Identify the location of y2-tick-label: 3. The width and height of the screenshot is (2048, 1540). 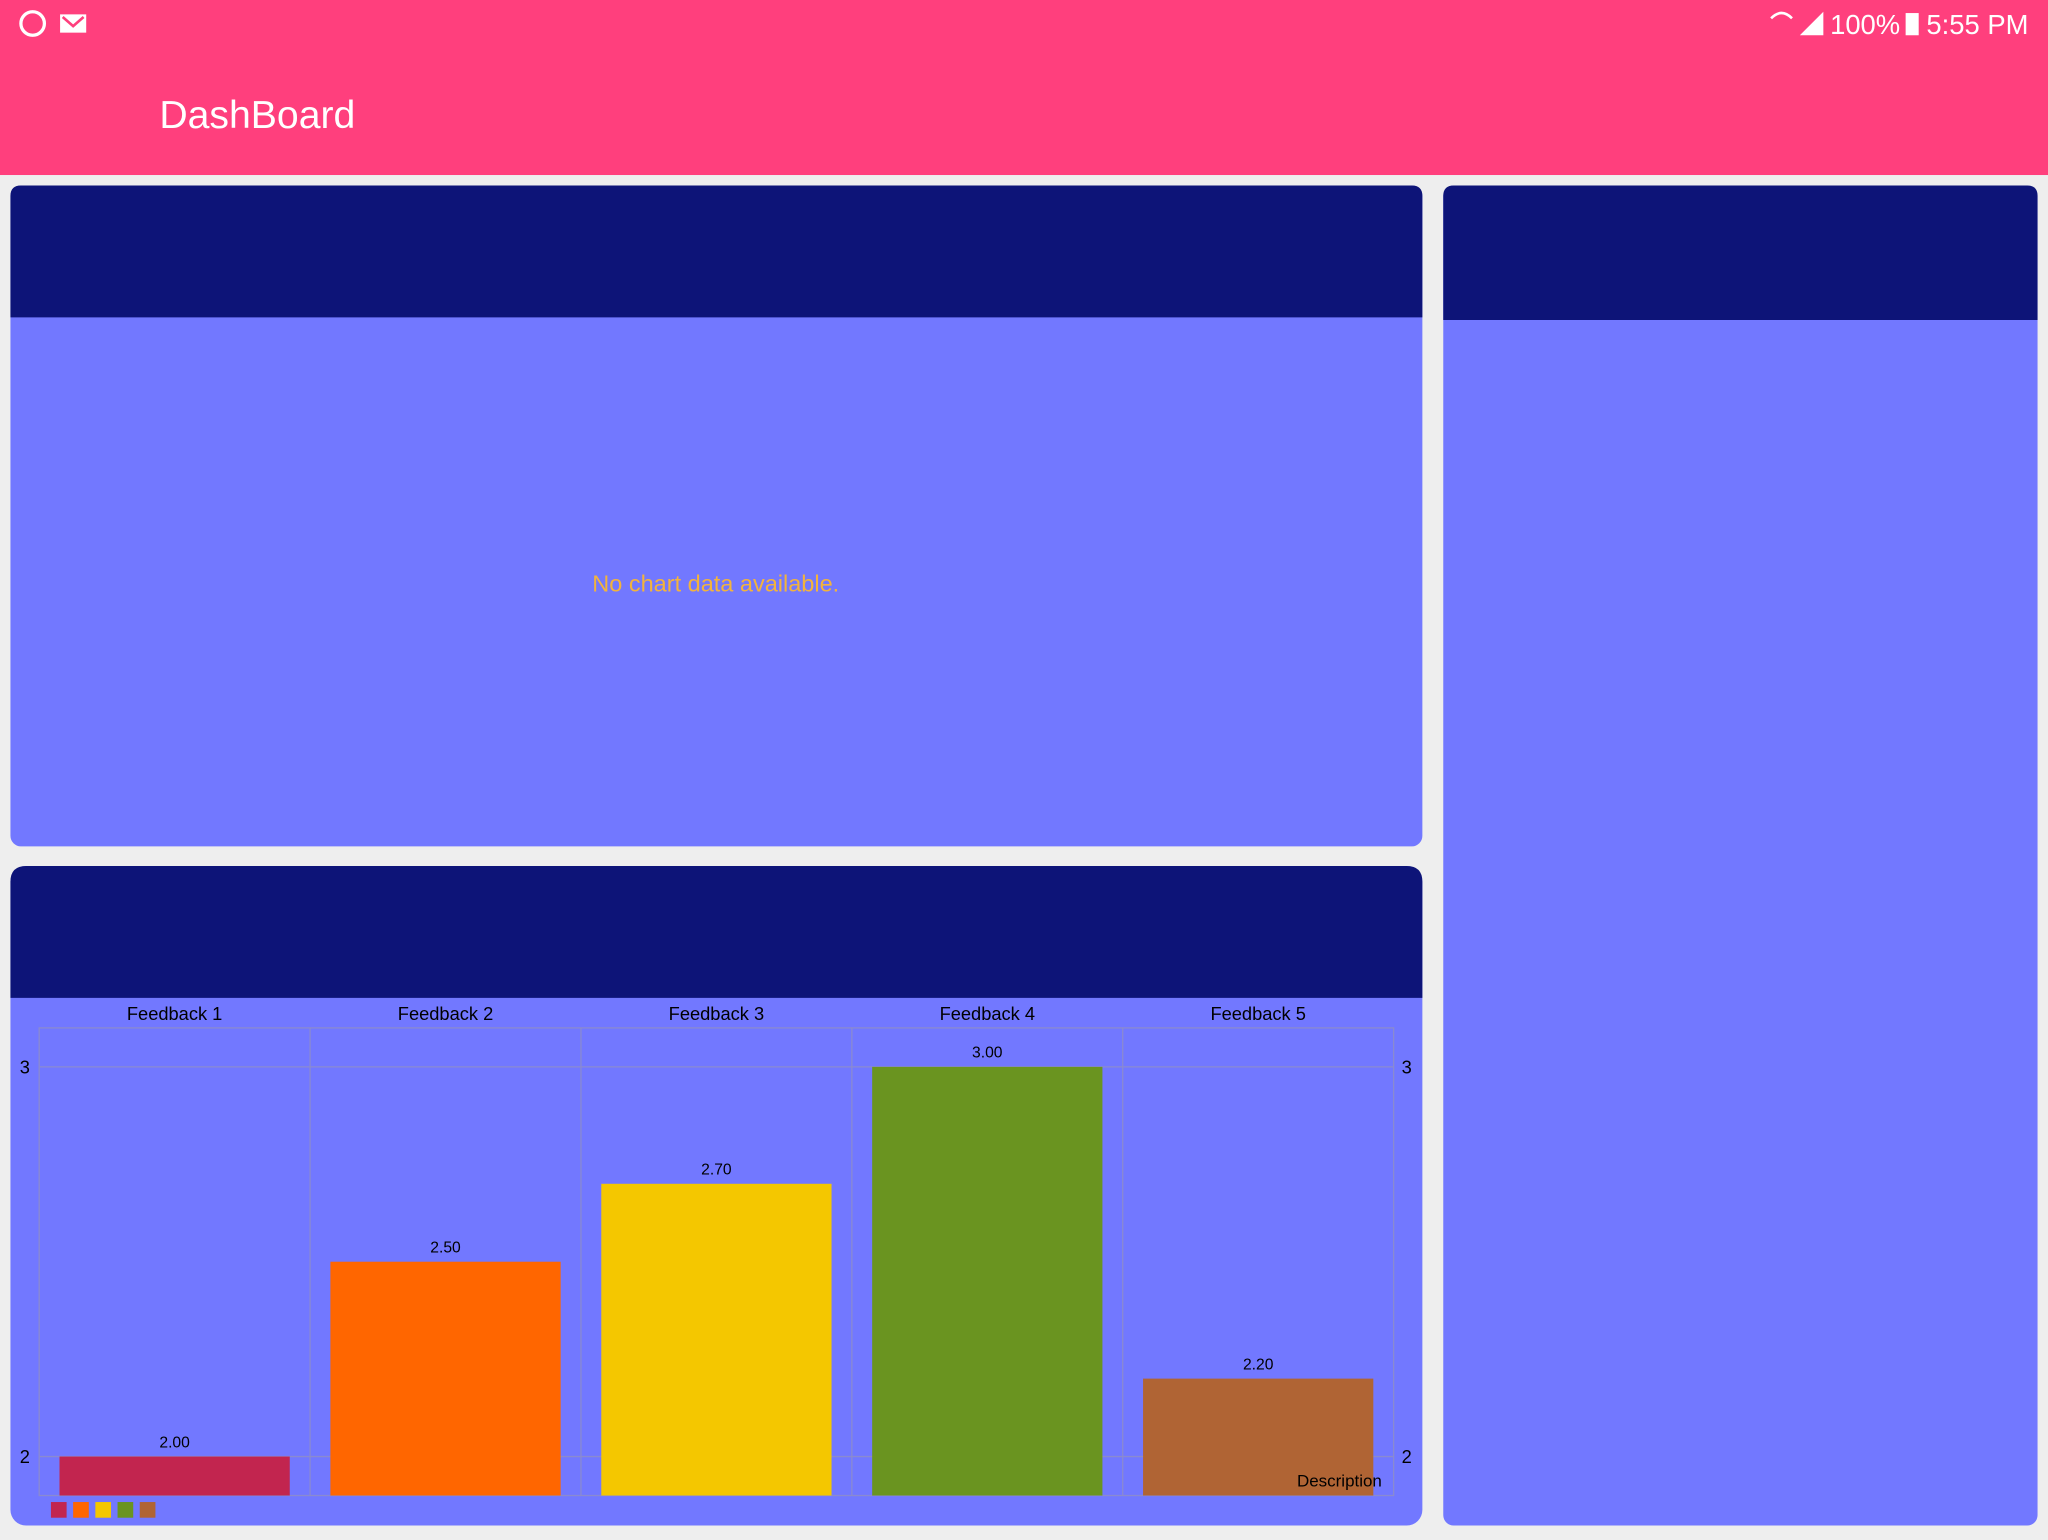
(1407, 1066).